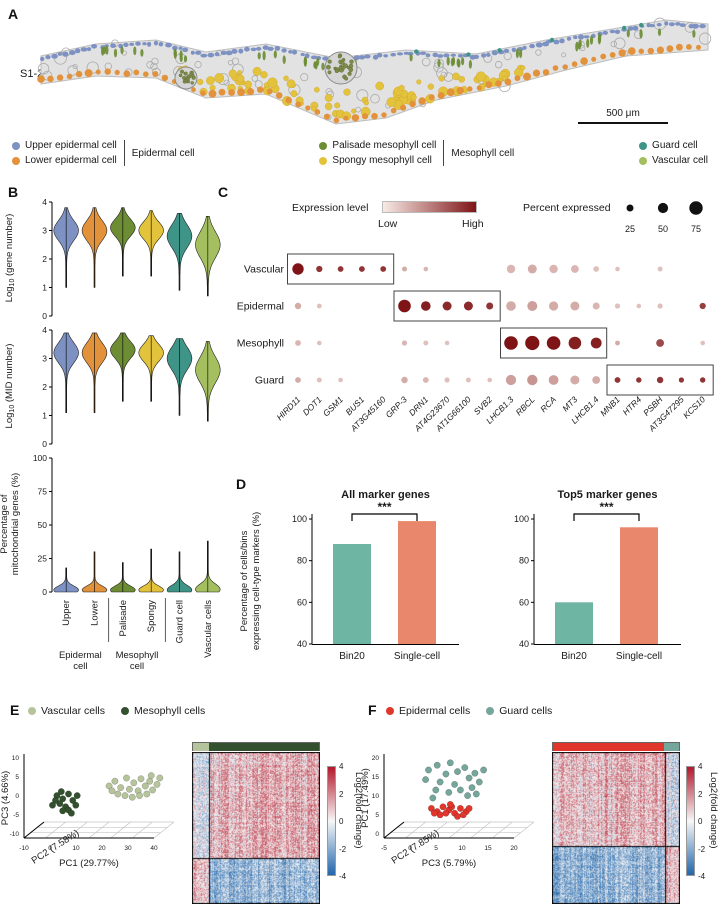 Image resolution: width=719 pixels, height=915 pixels. I want to click on legend-item: Spongy mesophyll cell, so click(377, 160).